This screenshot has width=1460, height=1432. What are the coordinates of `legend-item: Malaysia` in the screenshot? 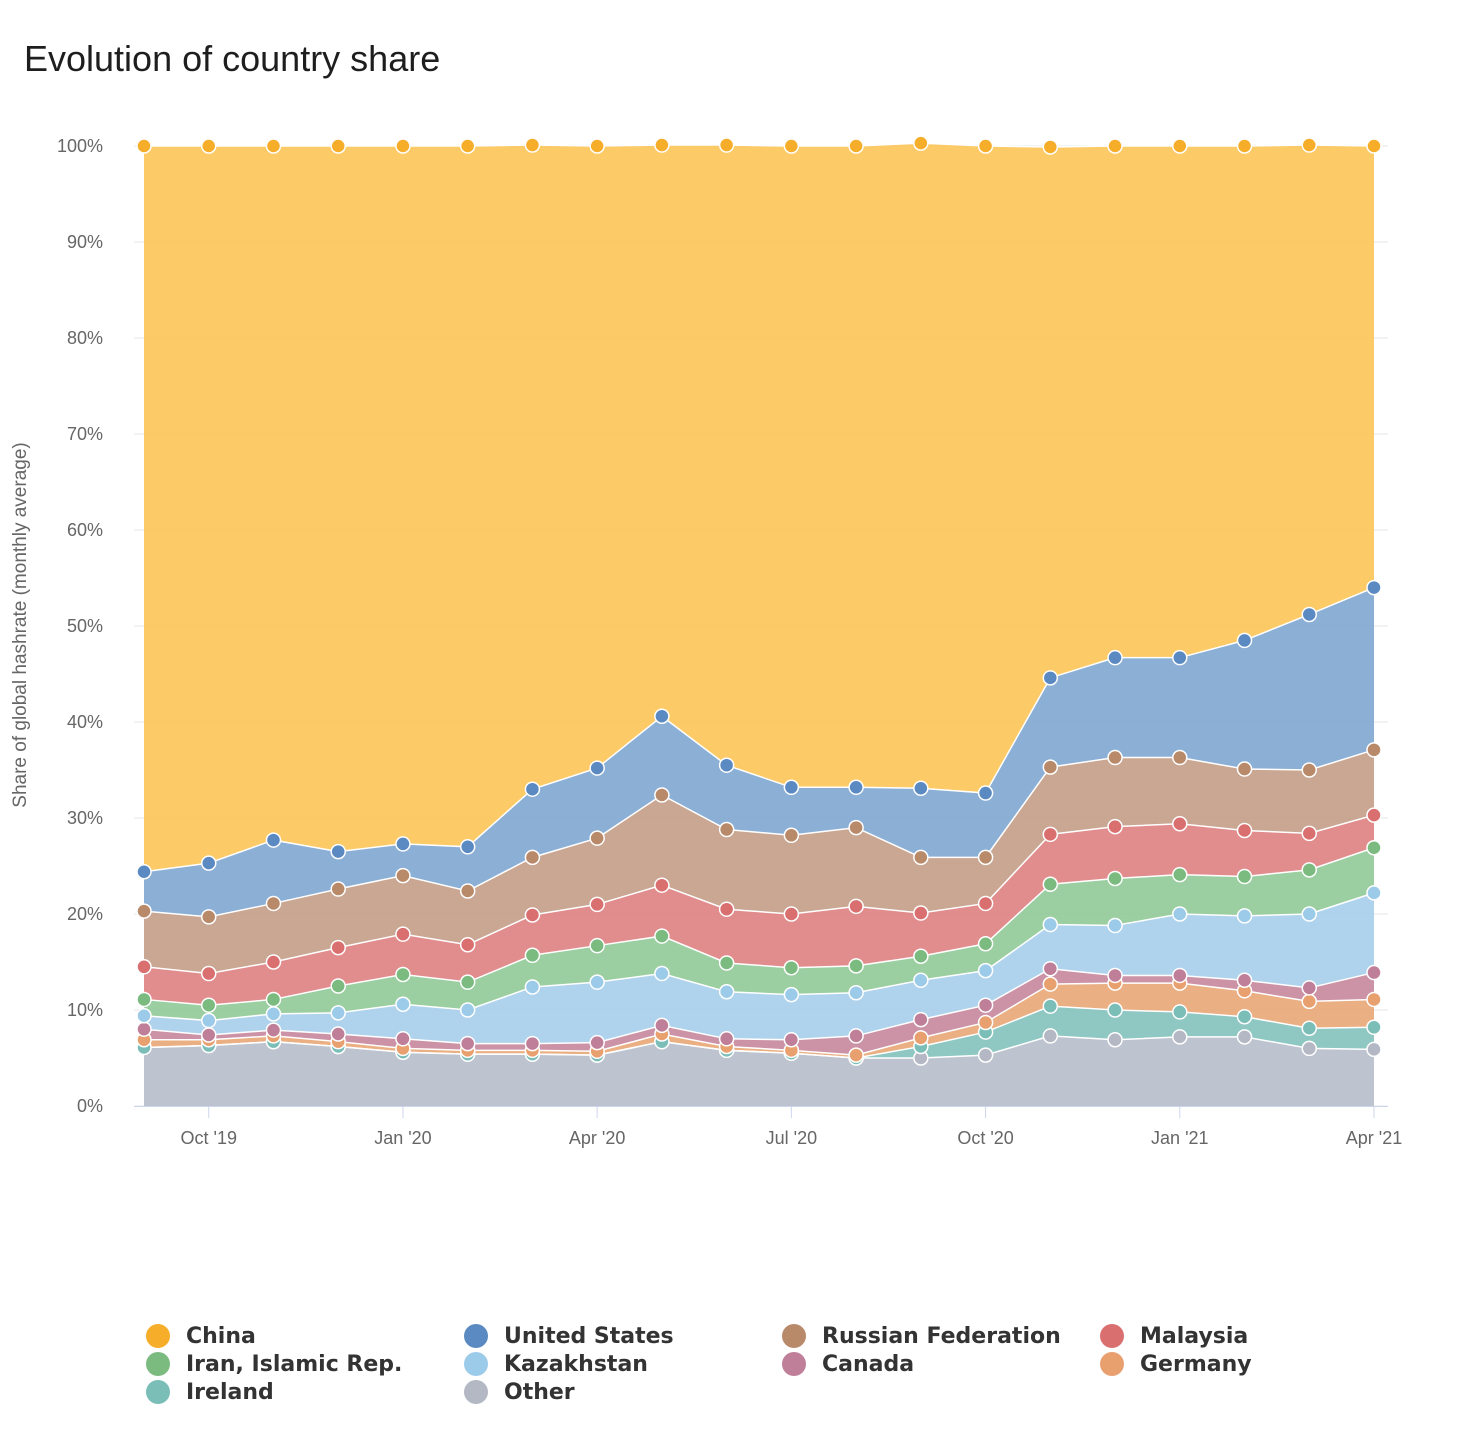 It's located at (1213, 1336).